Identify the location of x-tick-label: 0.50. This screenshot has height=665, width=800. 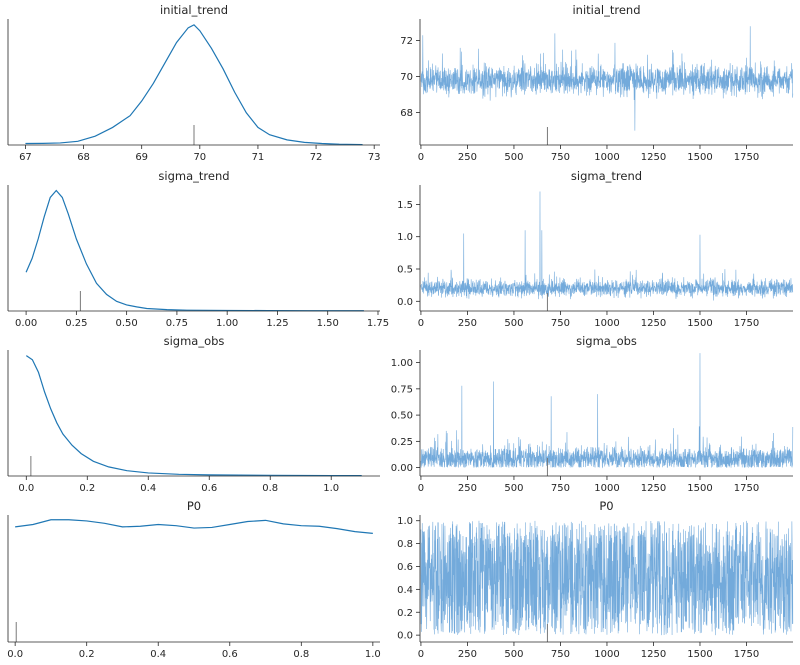
(127, 323).